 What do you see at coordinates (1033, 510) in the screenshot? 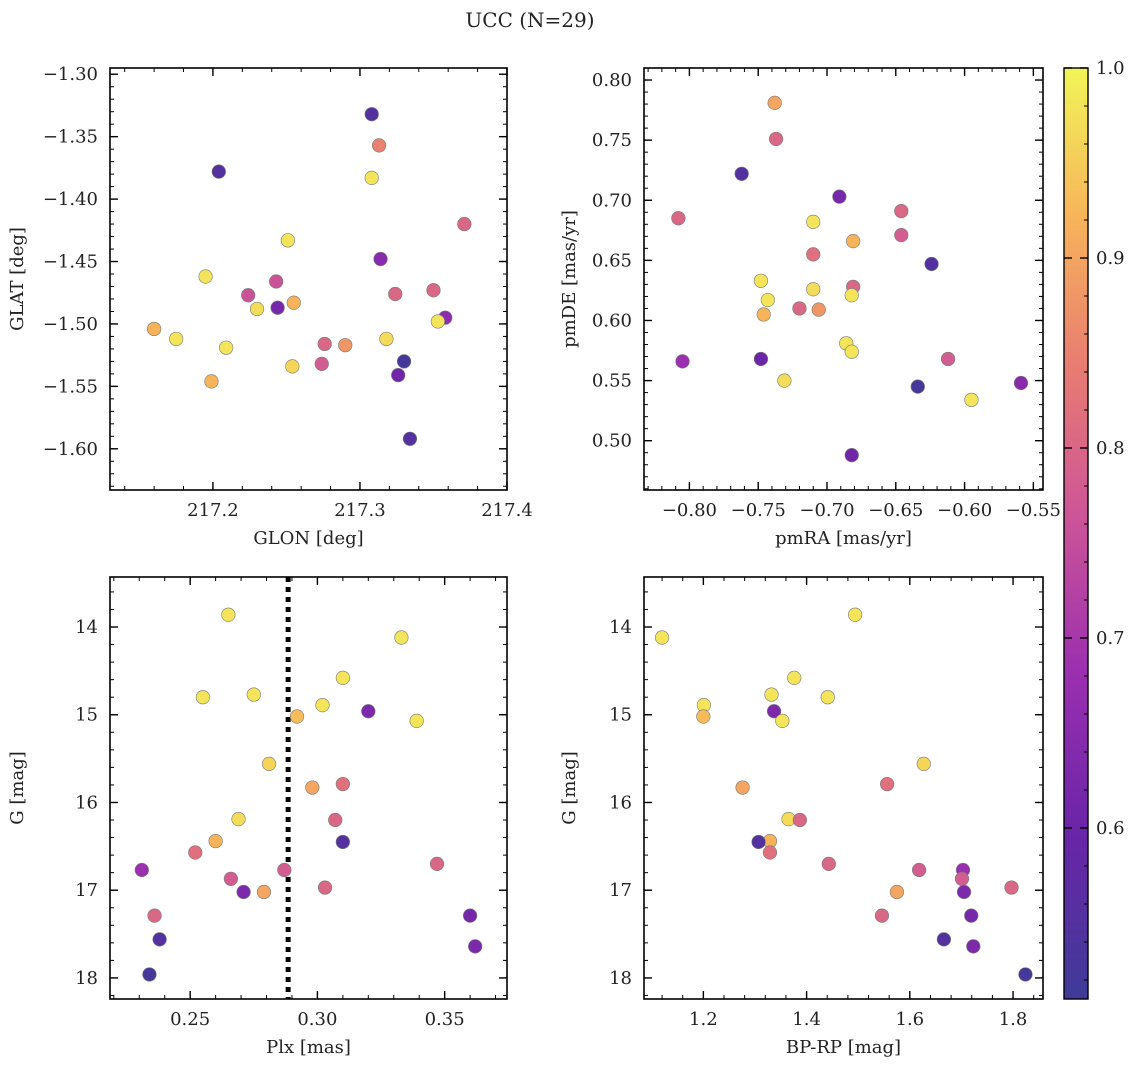
I see `x-tick-label: −0.55` at bounding box center [1033, 510].